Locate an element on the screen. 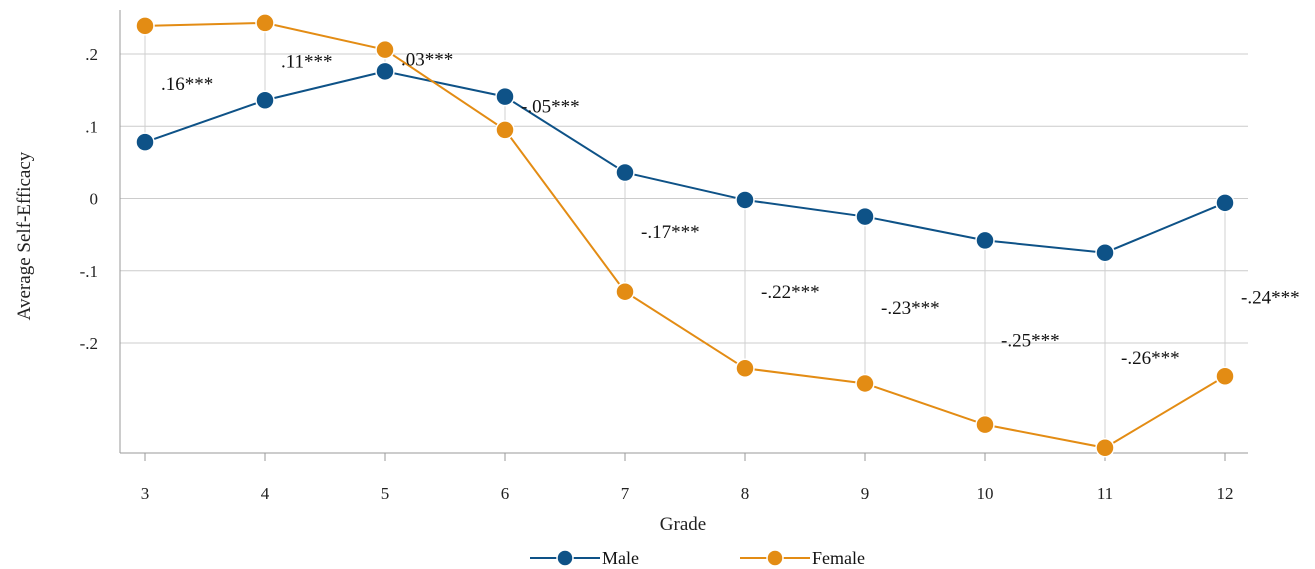 The height and width of the screenshot is (569, 1315). legend-item-female: Female is located at coordinates (802, 558).